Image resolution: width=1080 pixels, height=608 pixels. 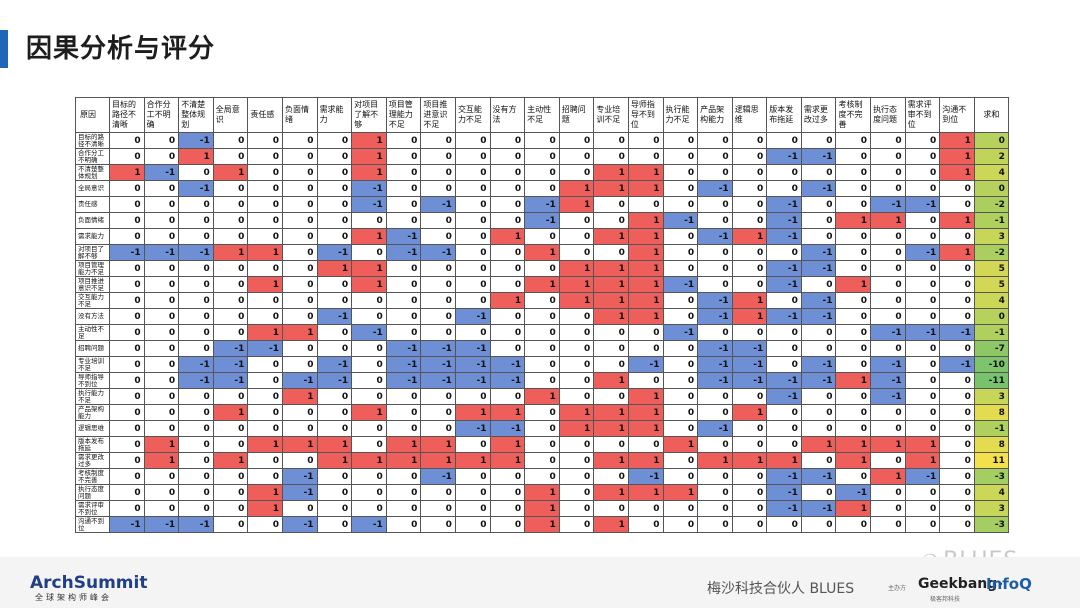 I want to click on table-row: 主动性不足 0 0 0 0 1 1 0 -1 0 0 0 0 0 0 0 0 -1 0 0 0 0 0 -1 -1 -1 -1, so click(x=542, y=332).